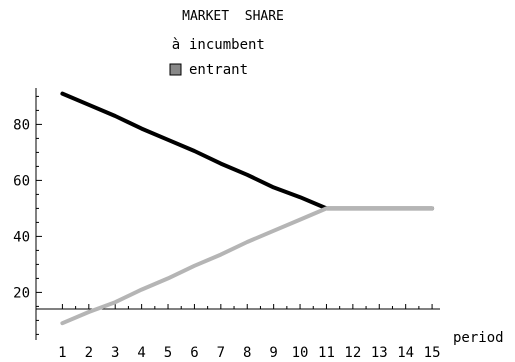  I want to click on y-tick-label: 60, so click(21, 181).